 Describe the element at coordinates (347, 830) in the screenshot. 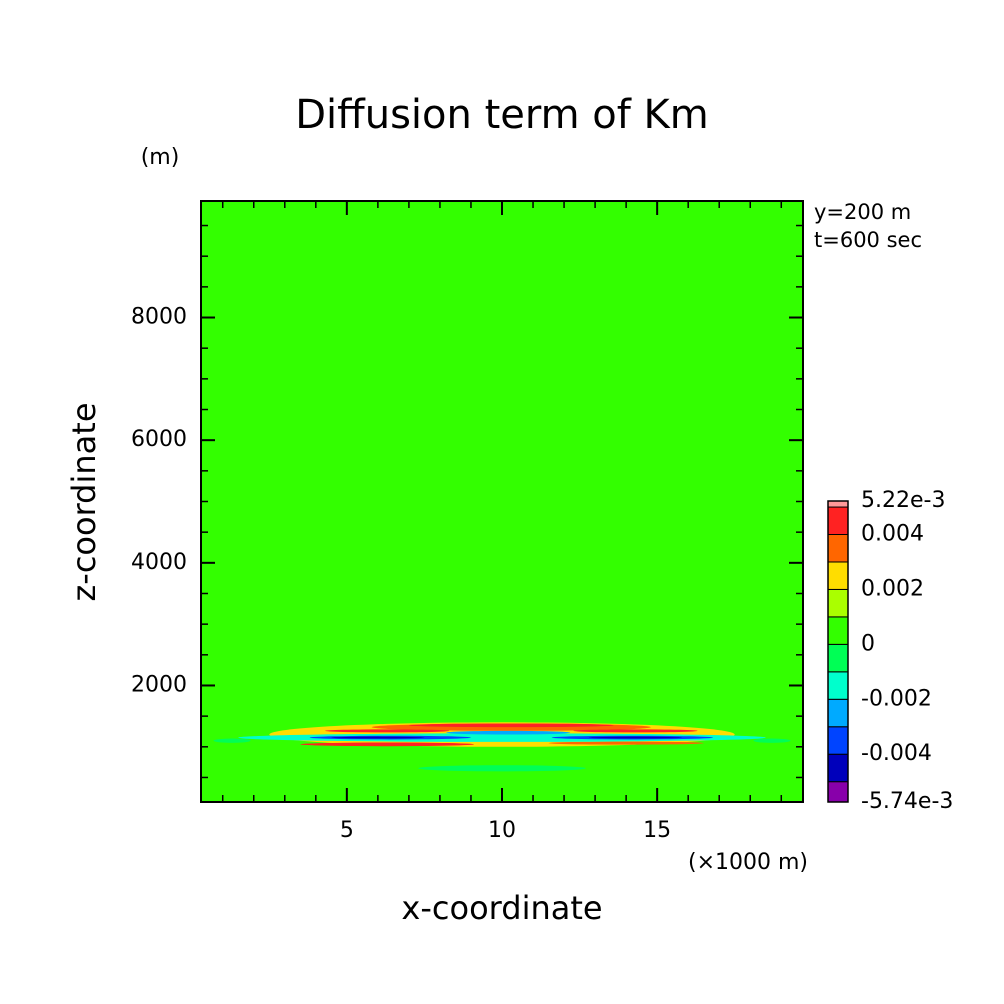

I see `x-tick-label: 5` at that location.